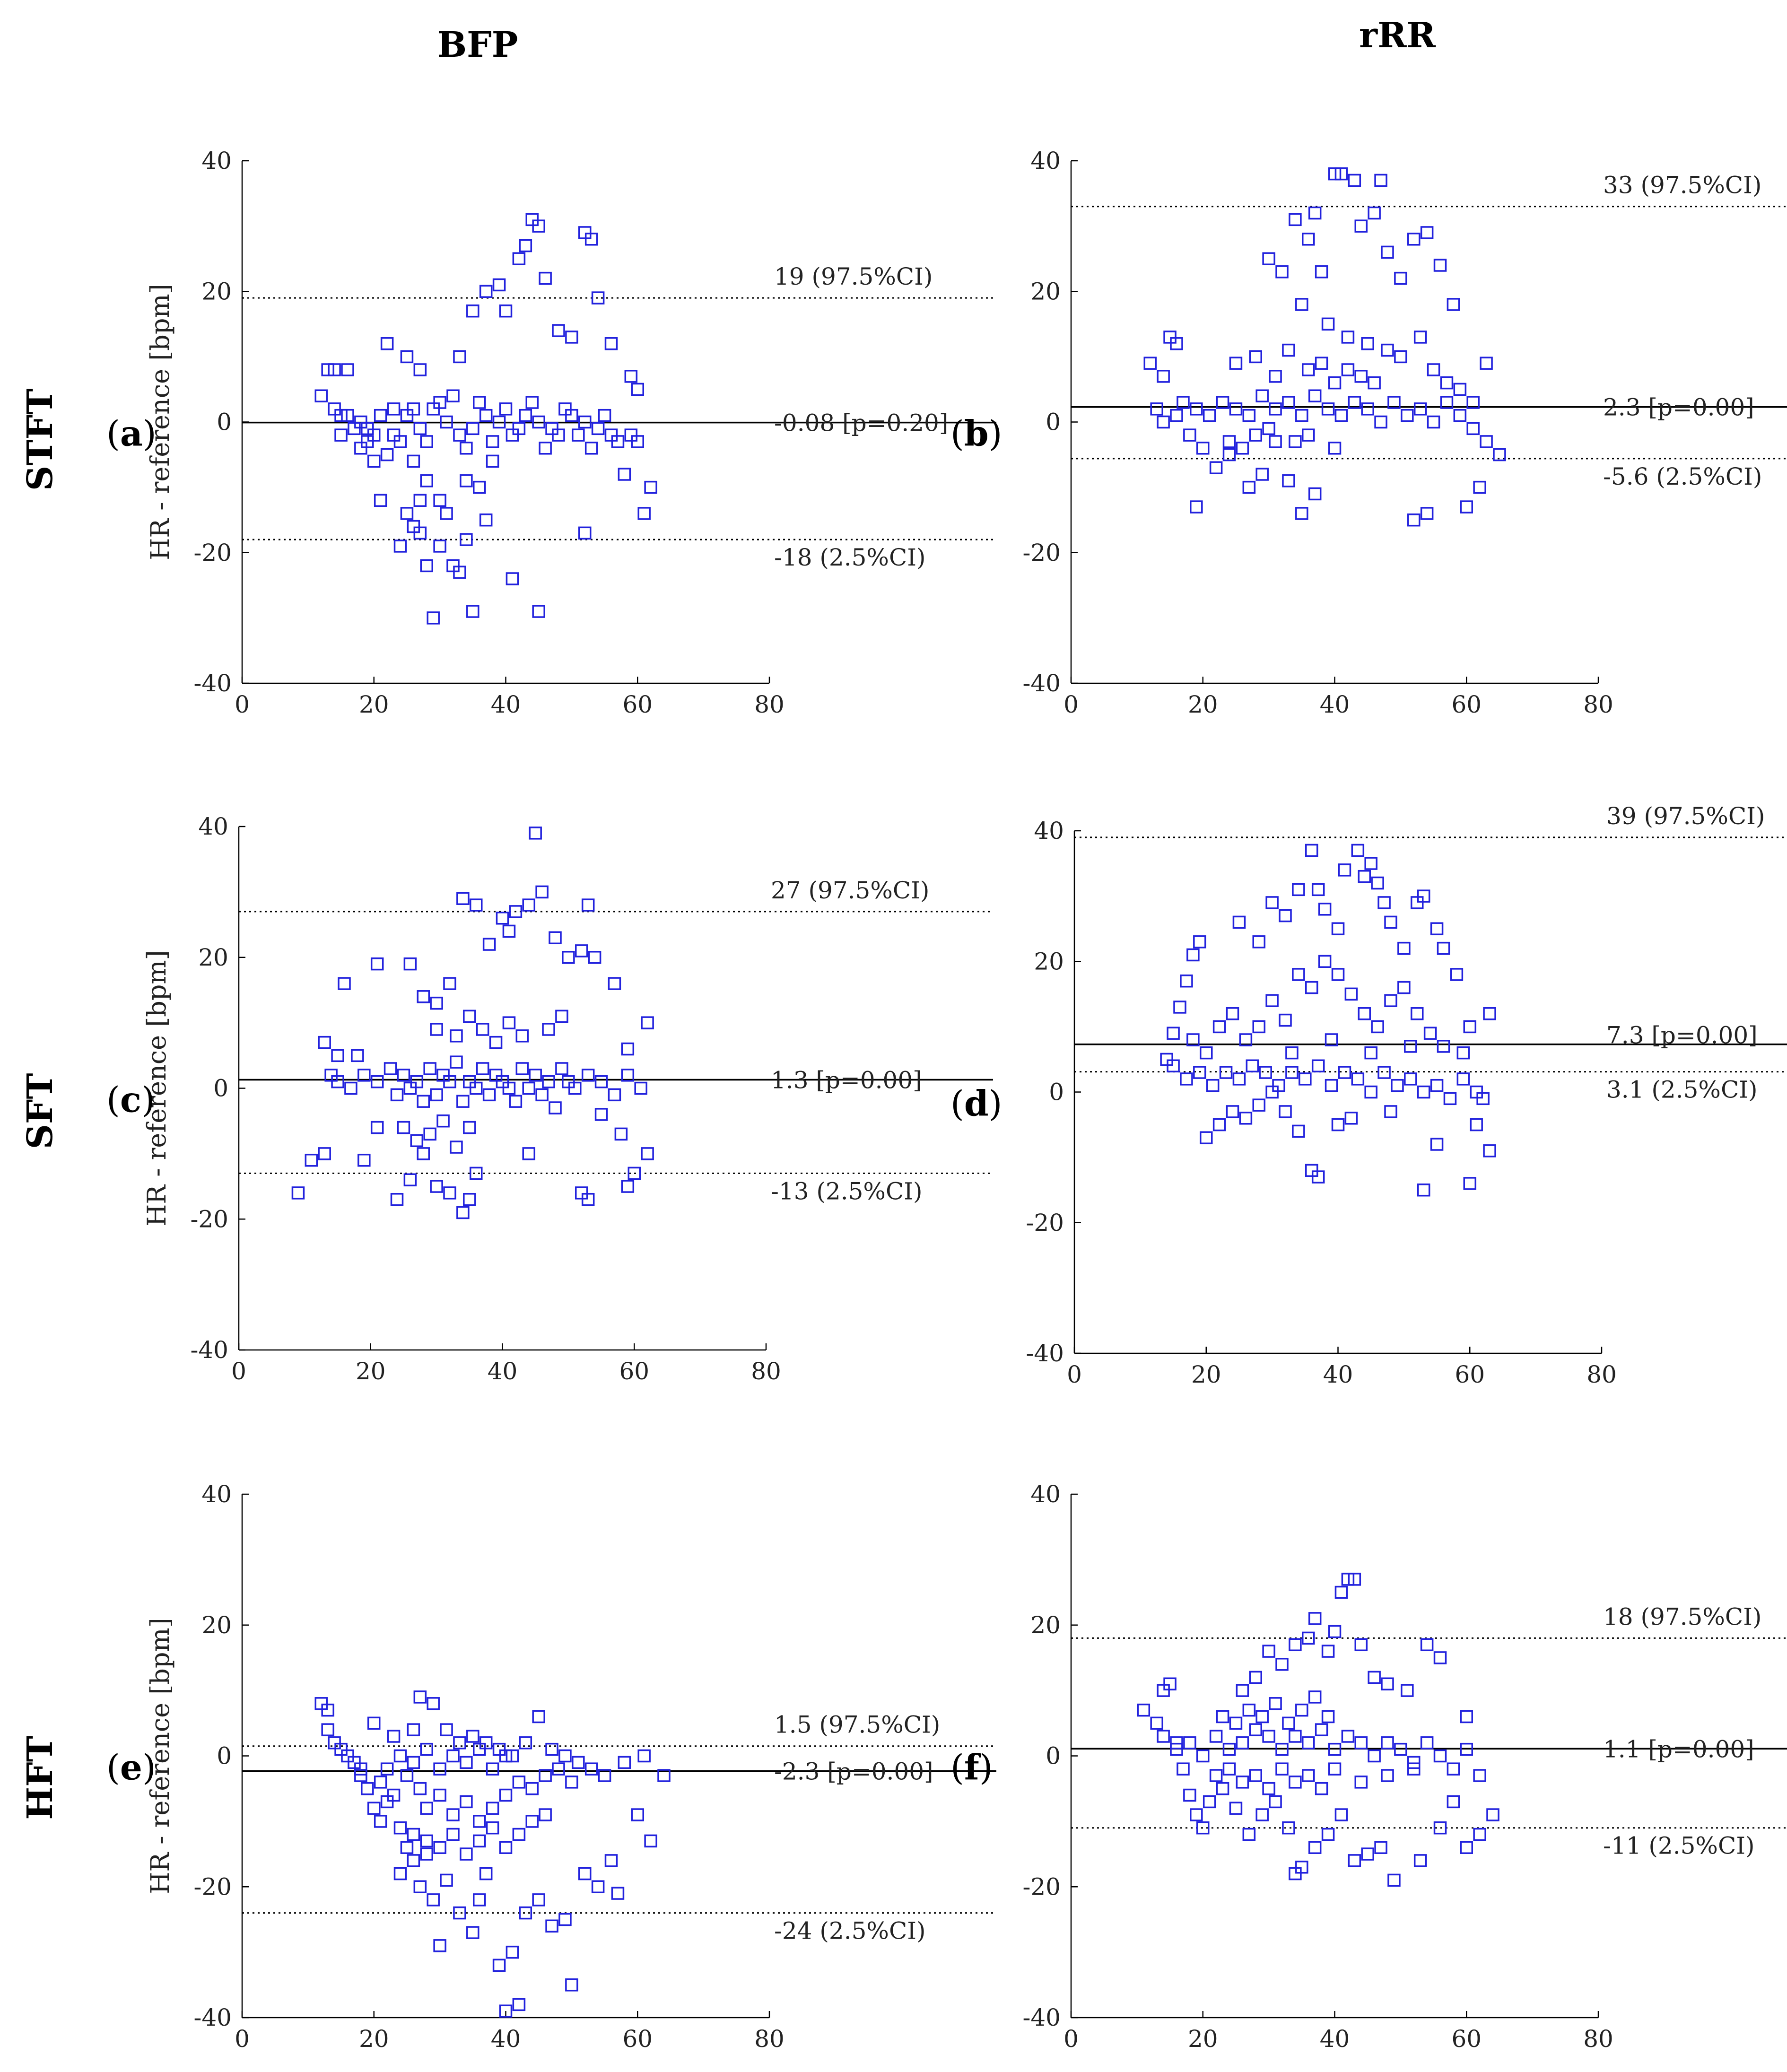 The image size is (1787, 2072). I want to click on x-tick-label: 20, so click(374, 704).